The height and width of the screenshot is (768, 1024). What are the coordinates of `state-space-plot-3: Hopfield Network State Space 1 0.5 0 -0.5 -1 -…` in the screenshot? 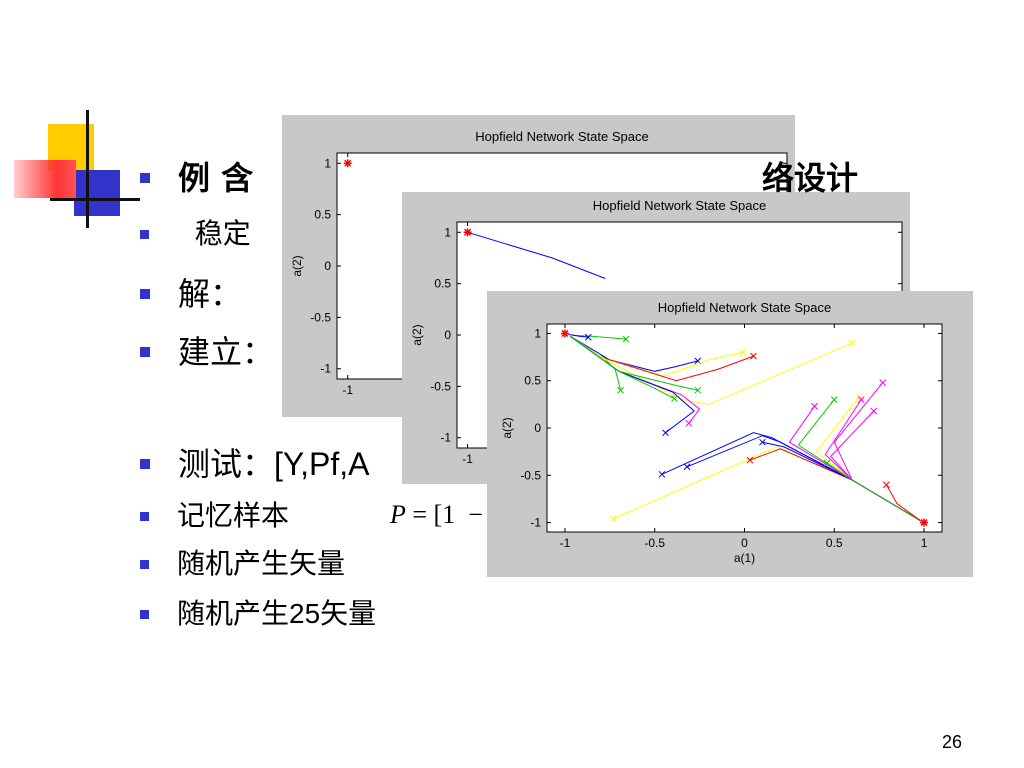 It's located at (721, 432).